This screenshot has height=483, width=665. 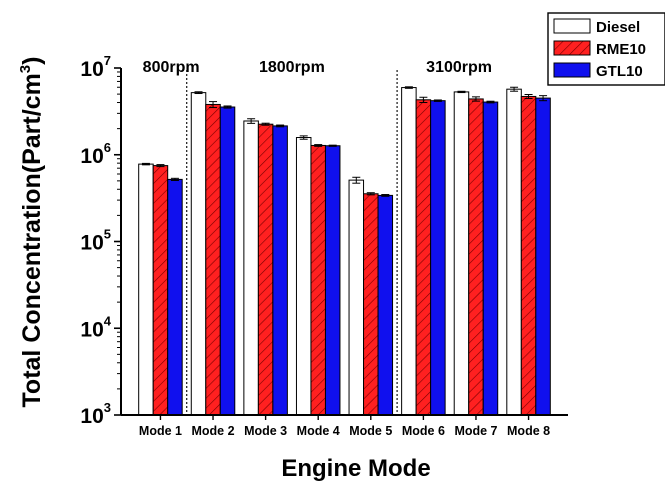 I want to click on y-tick-label: 10³, so click(x=95, y=414).